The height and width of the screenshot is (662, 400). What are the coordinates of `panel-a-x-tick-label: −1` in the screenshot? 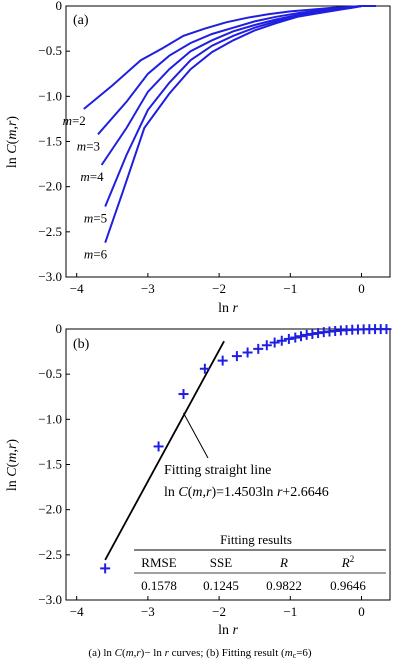 It's located at (290, 288).